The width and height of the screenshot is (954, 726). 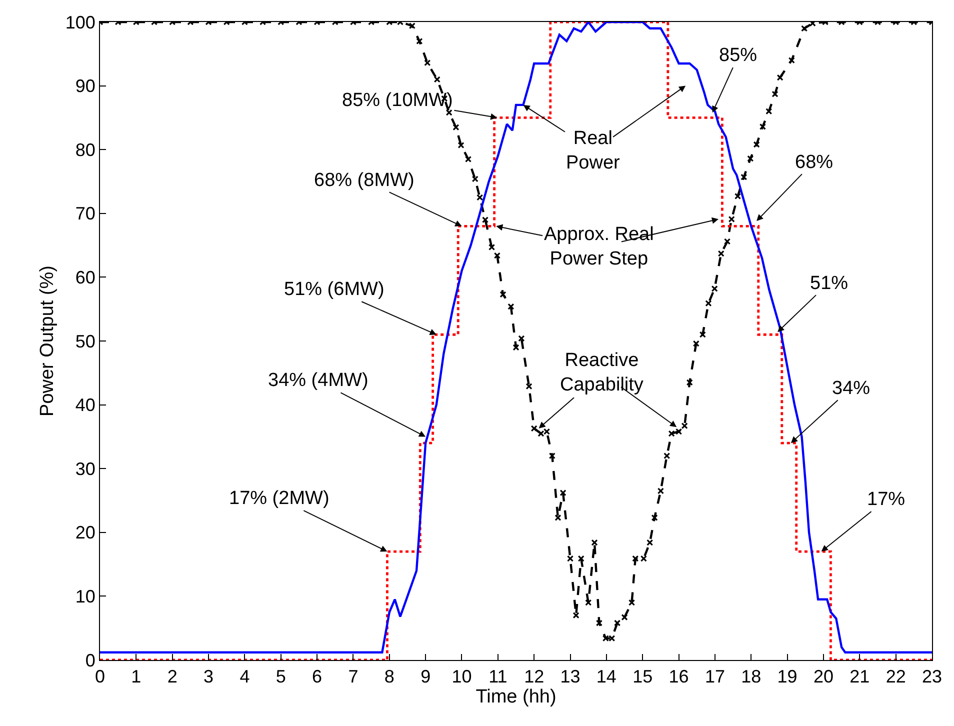 What do you see at coordinates (896, 676) in the screenshot?
I see `x-tick-label: 22` at bounding box center [896, 676].